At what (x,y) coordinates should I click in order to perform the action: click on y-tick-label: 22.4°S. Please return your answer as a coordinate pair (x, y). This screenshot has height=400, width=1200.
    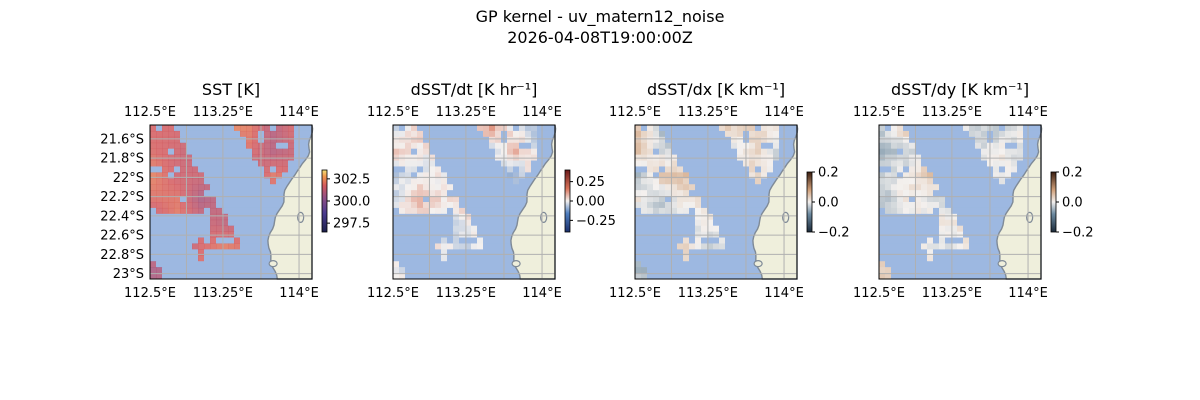
    Looking at the image, I should click on (122, 216).